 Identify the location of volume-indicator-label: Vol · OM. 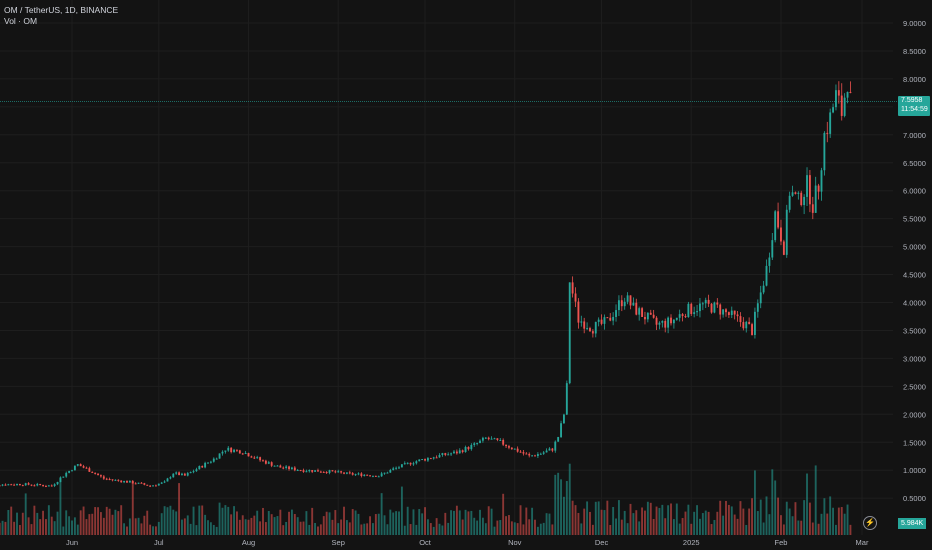
(21, 21).